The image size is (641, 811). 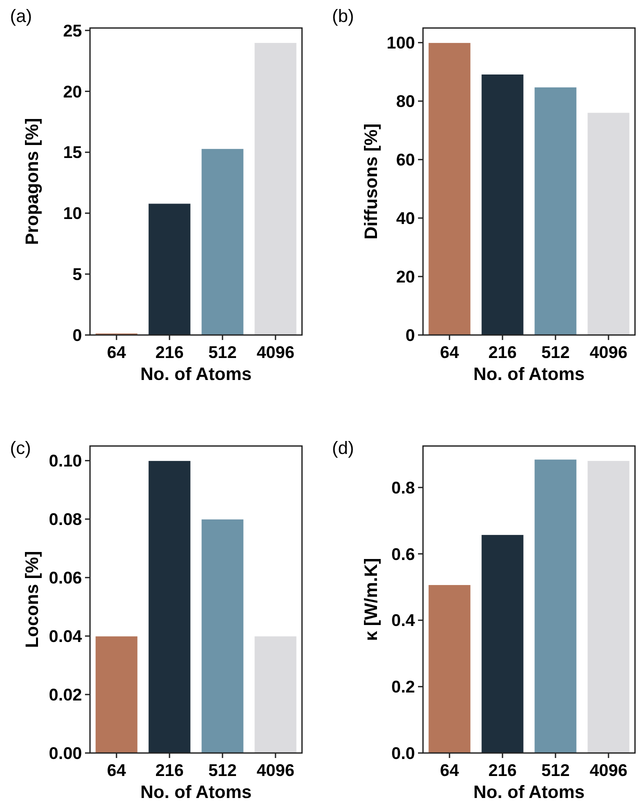 I want to click on y-tick-label: 10, so click(x=72, y=214).